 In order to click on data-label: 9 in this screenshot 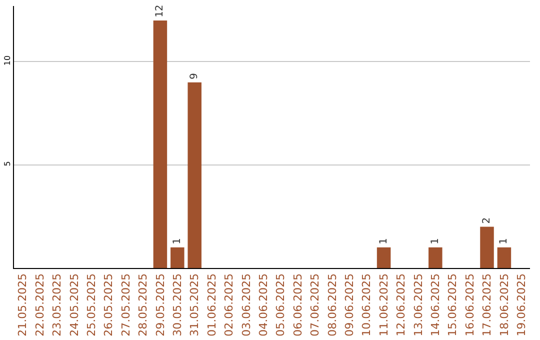, I will do `click(194, 76)`.